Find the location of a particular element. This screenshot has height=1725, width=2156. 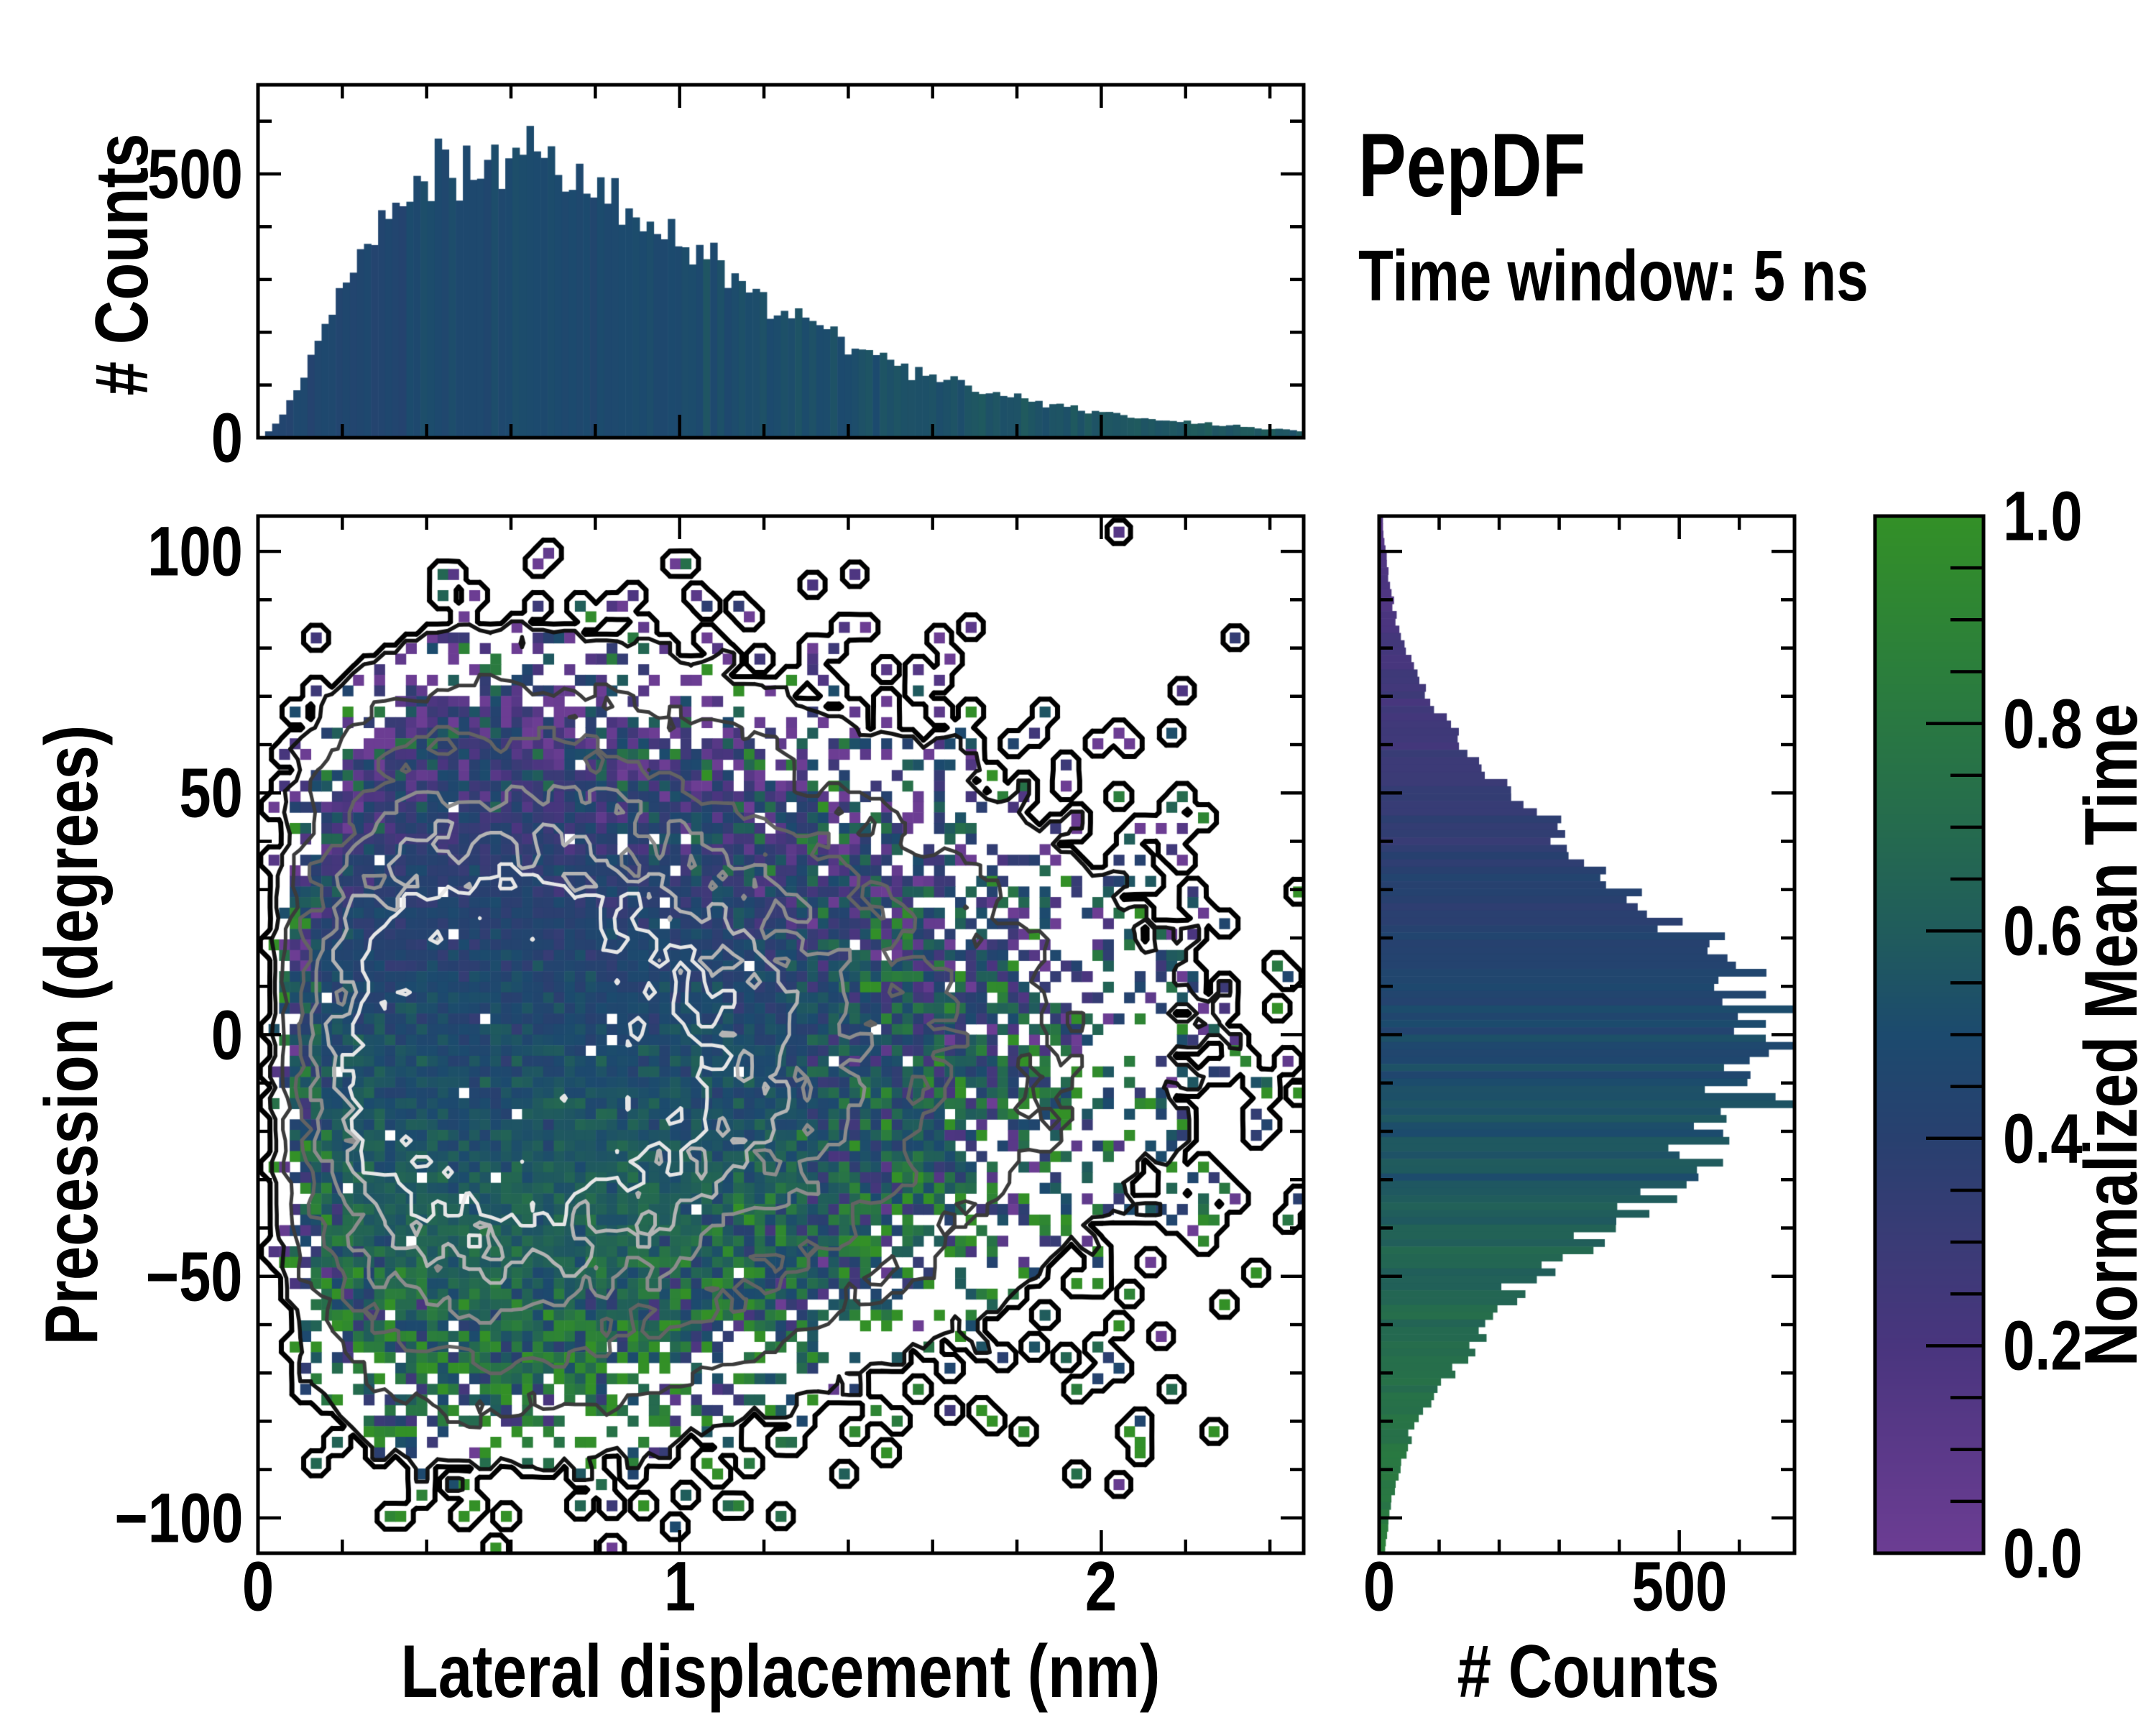

main-ytick-label: −100 is located at coordinates (179, 1518).